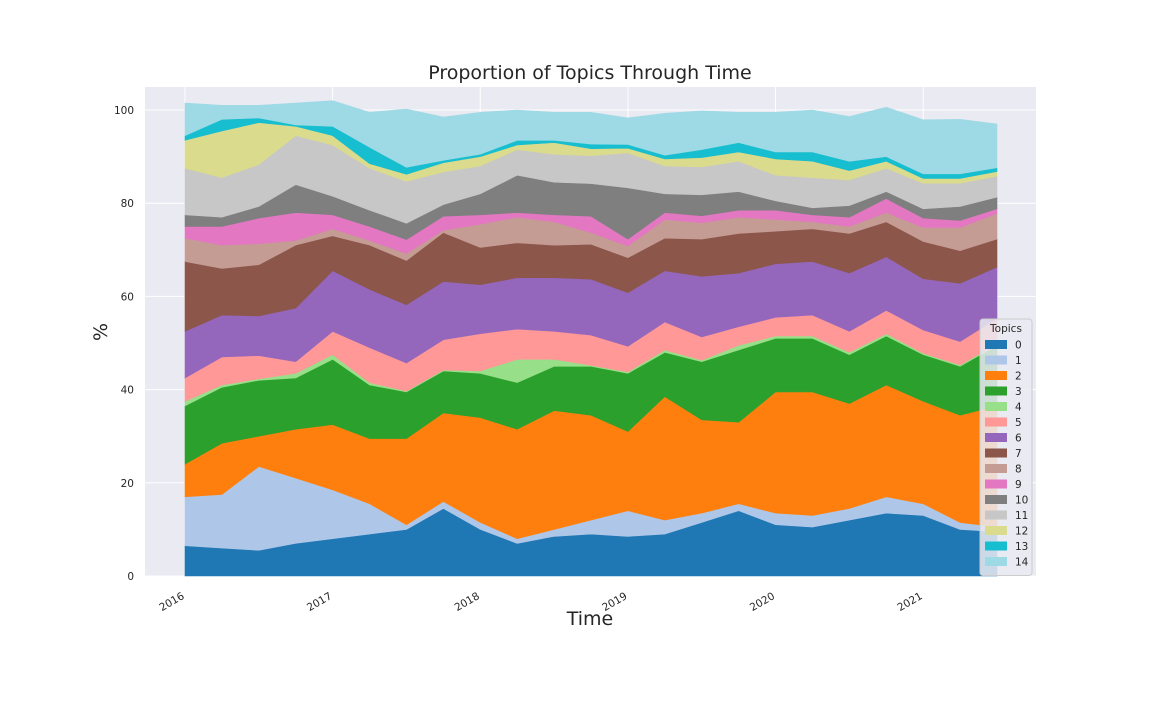 This screenshot has width=1152, height=720. I want to click on legend-label: 10, so click(1021, 501).